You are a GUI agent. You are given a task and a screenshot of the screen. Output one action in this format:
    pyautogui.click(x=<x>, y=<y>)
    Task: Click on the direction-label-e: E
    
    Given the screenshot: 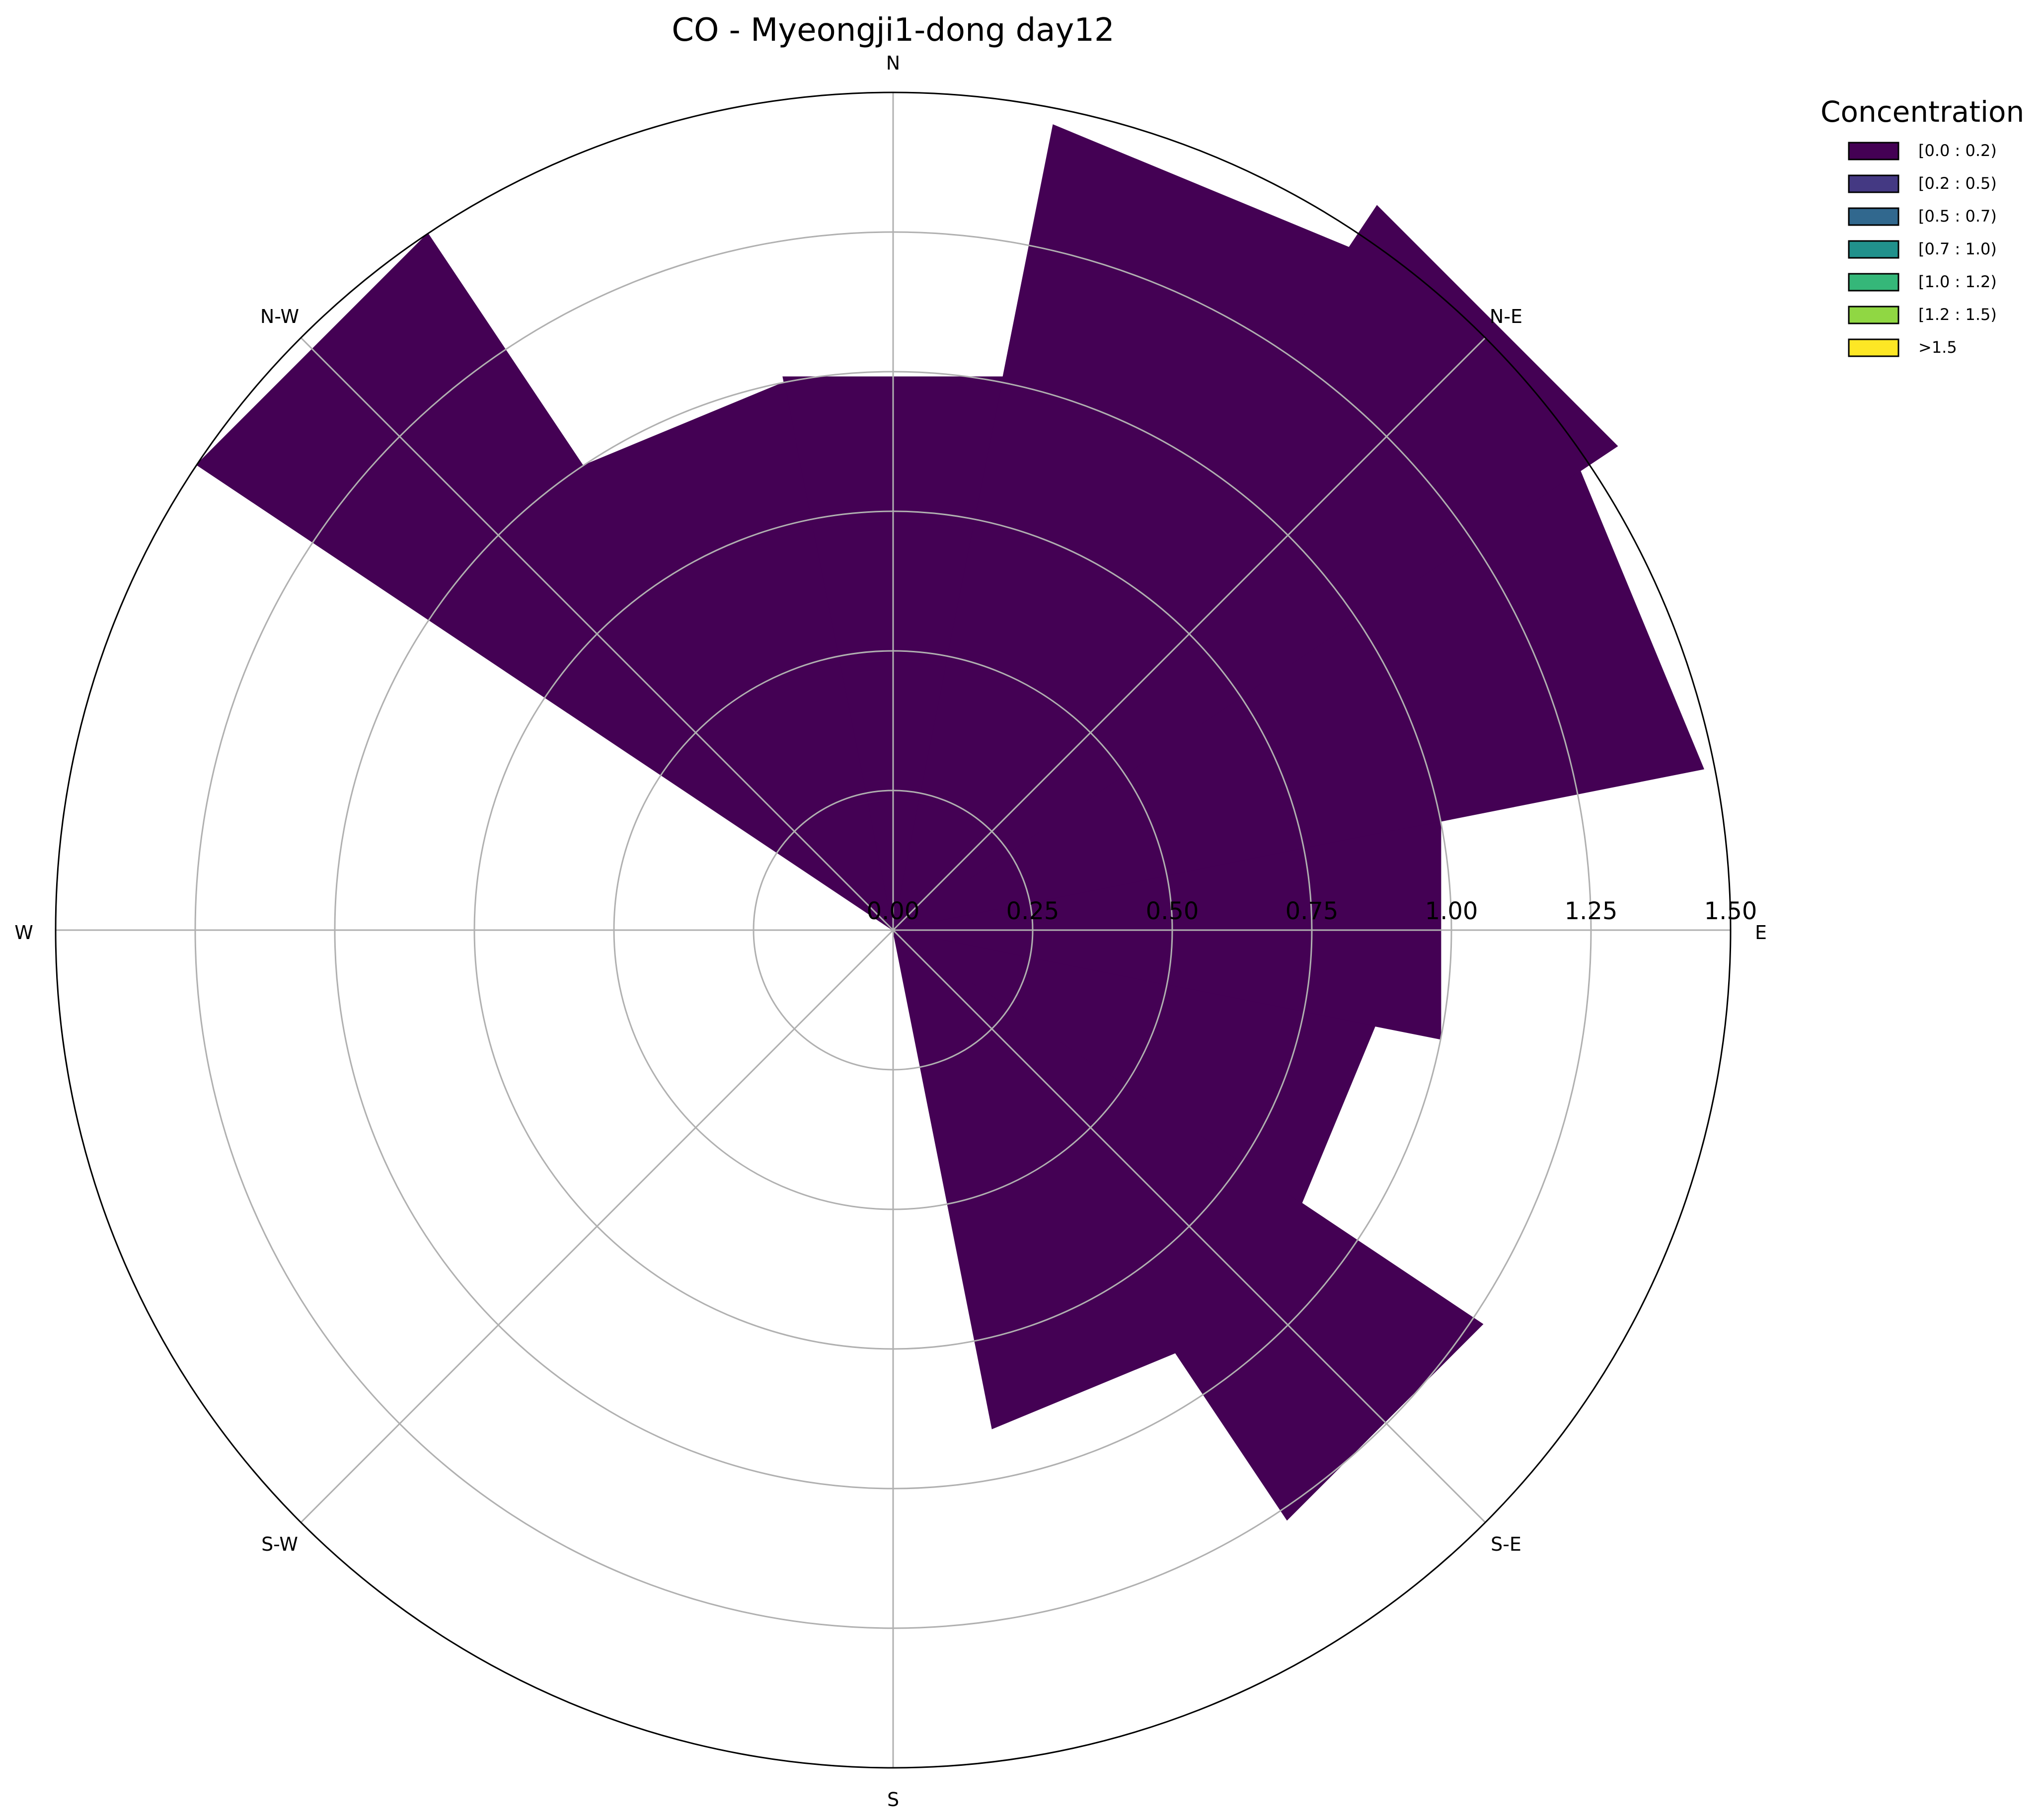 What is the action you would take?
    pyautogui.click(x=1761, y=933)
    